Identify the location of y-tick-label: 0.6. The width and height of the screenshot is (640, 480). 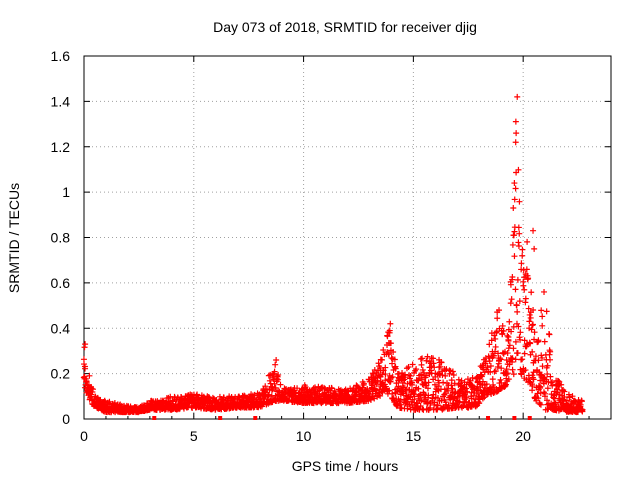
(61, 283).